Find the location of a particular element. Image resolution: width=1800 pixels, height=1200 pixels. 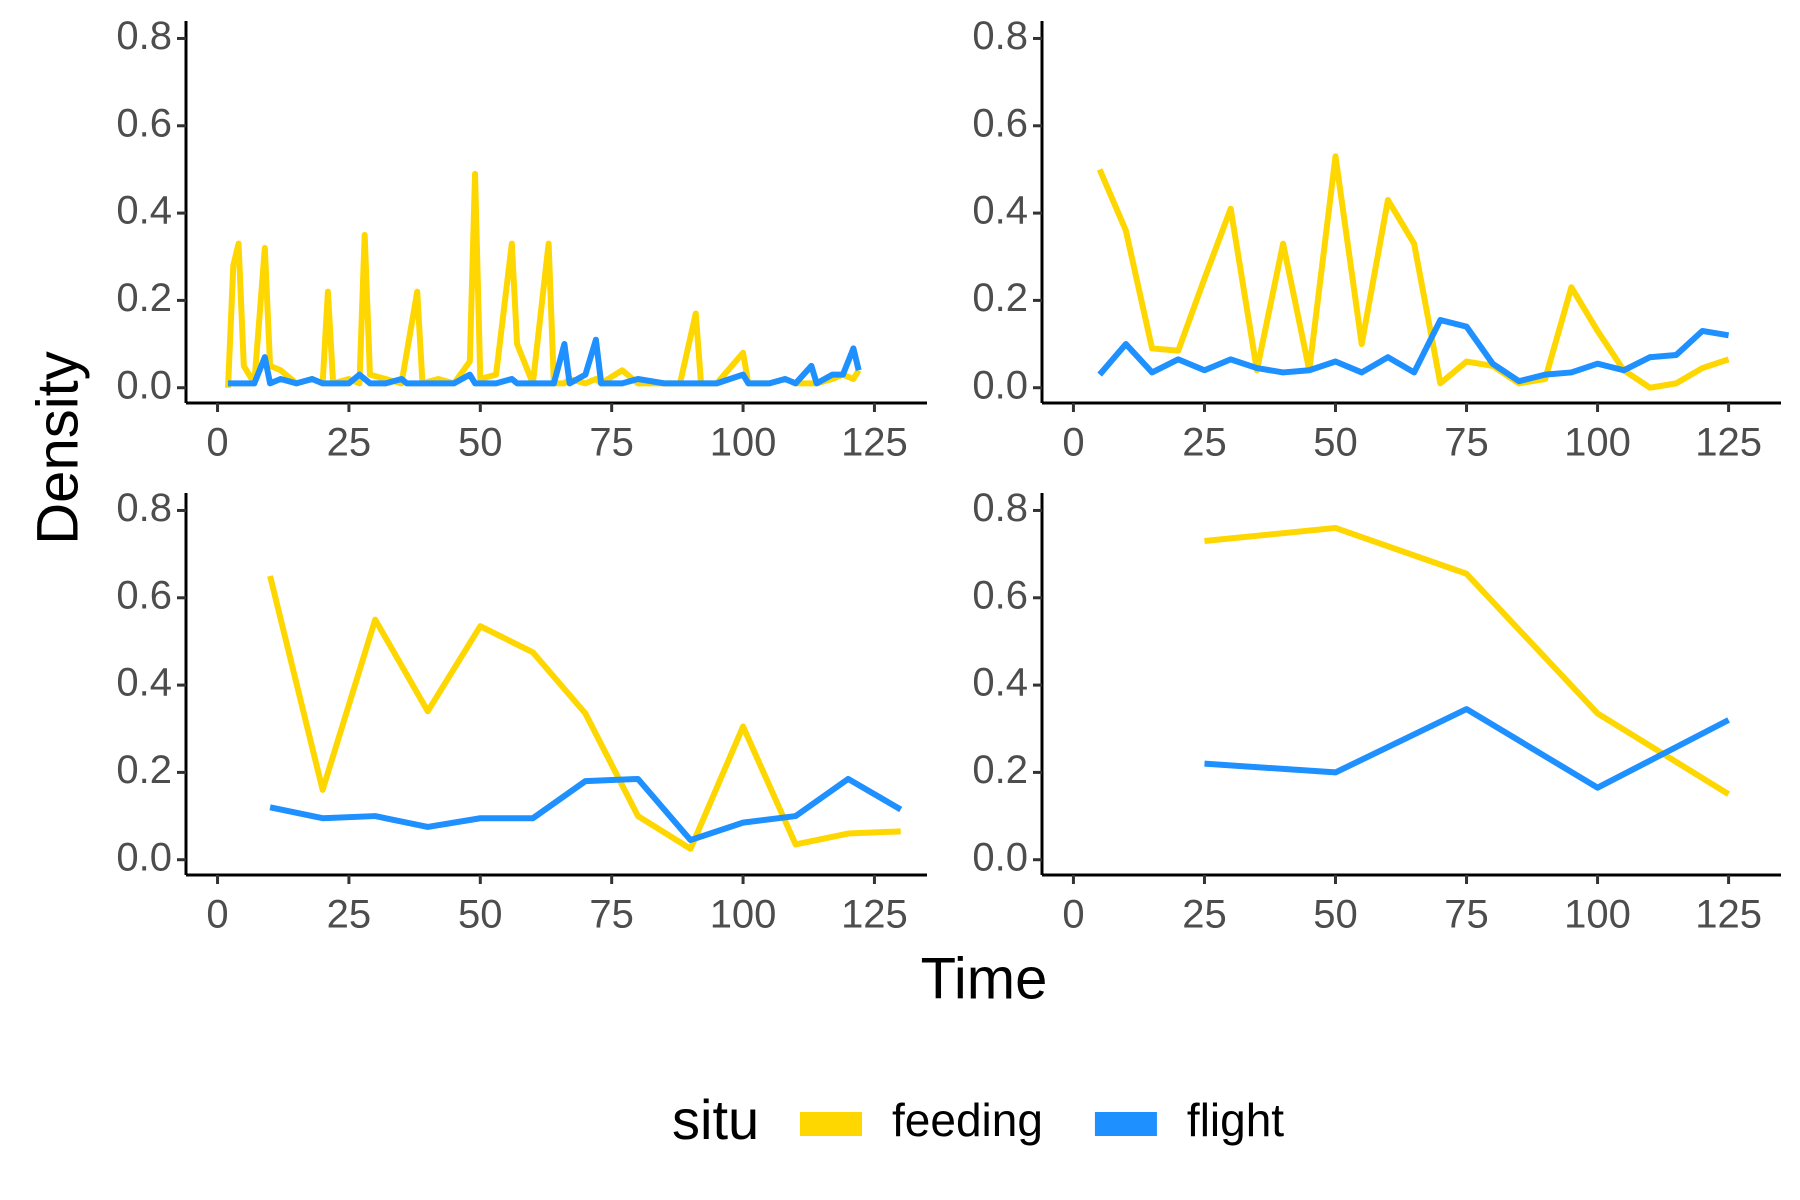

legend-label: flight is located at coordinates (1235, 1120).